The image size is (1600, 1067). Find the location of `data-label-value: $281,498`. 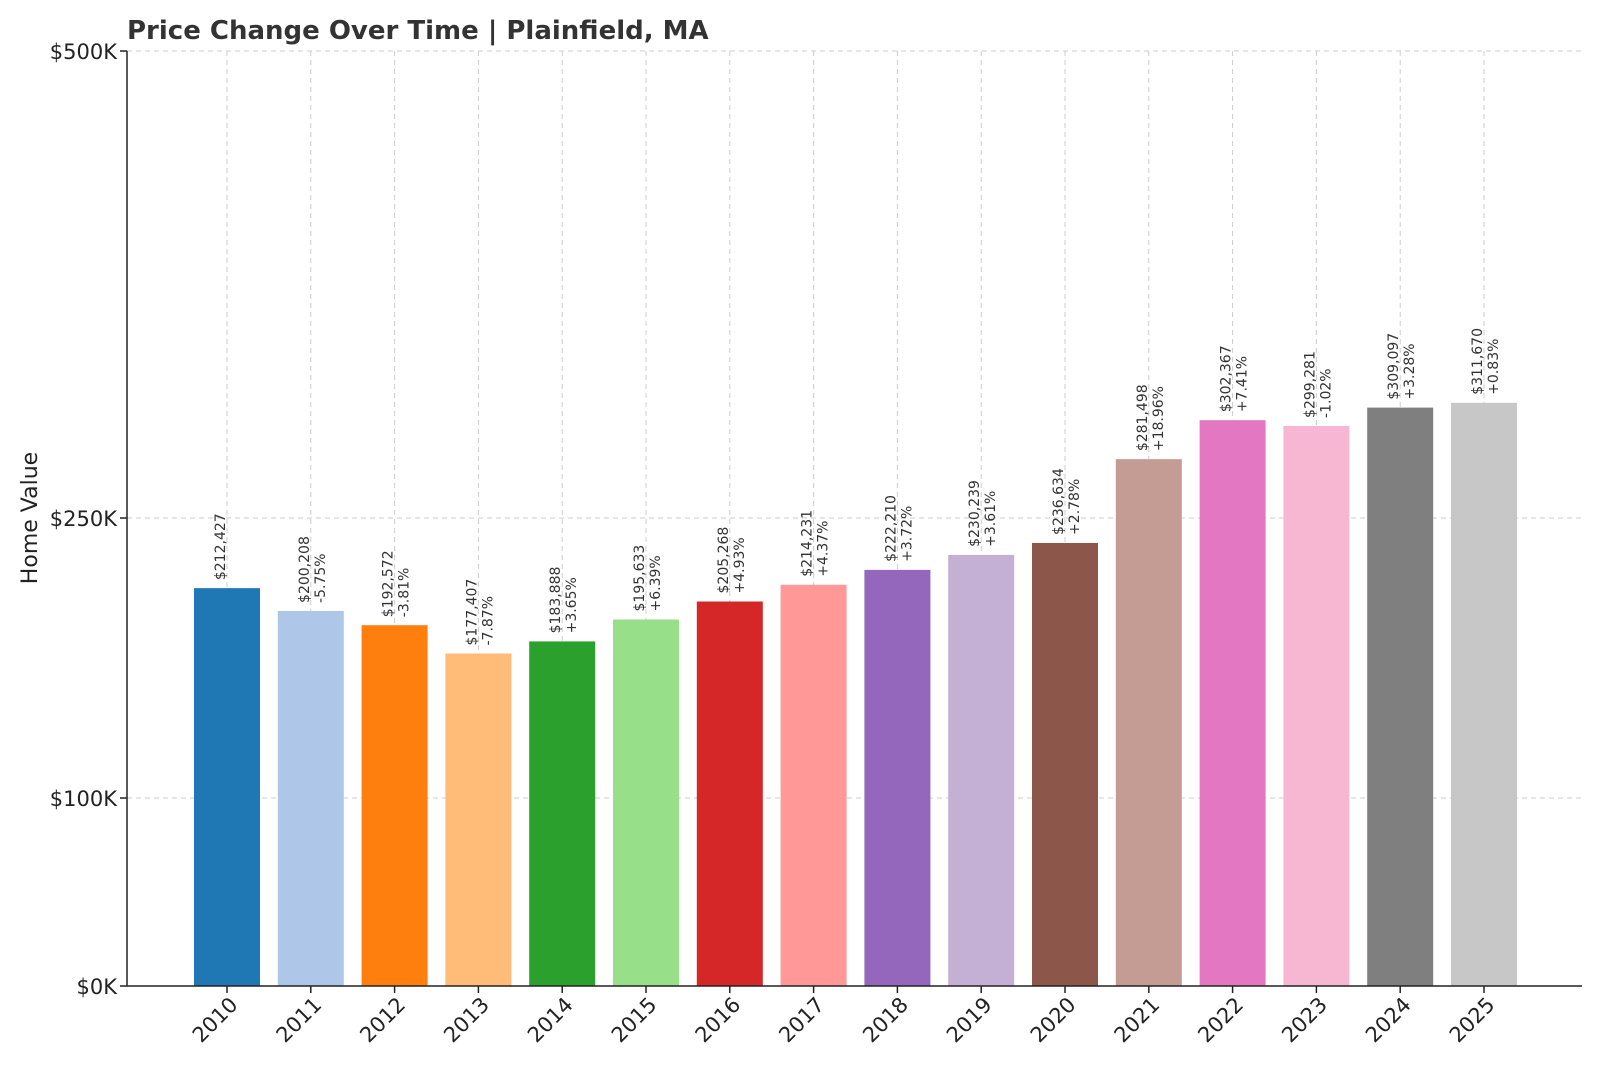

data-label-value: $281,498 is located at coordinates (1143, 417).